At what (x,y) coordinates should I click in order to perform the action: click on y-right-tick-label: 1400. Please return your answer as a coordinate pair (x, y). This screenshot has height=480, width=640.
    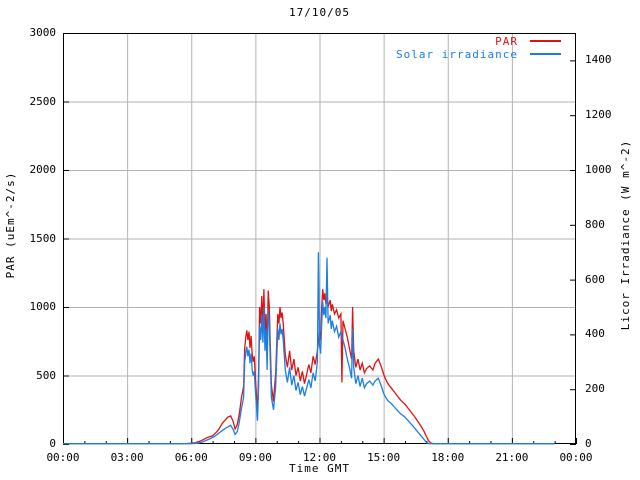
    Looking at the image, I should click on (598, 60).